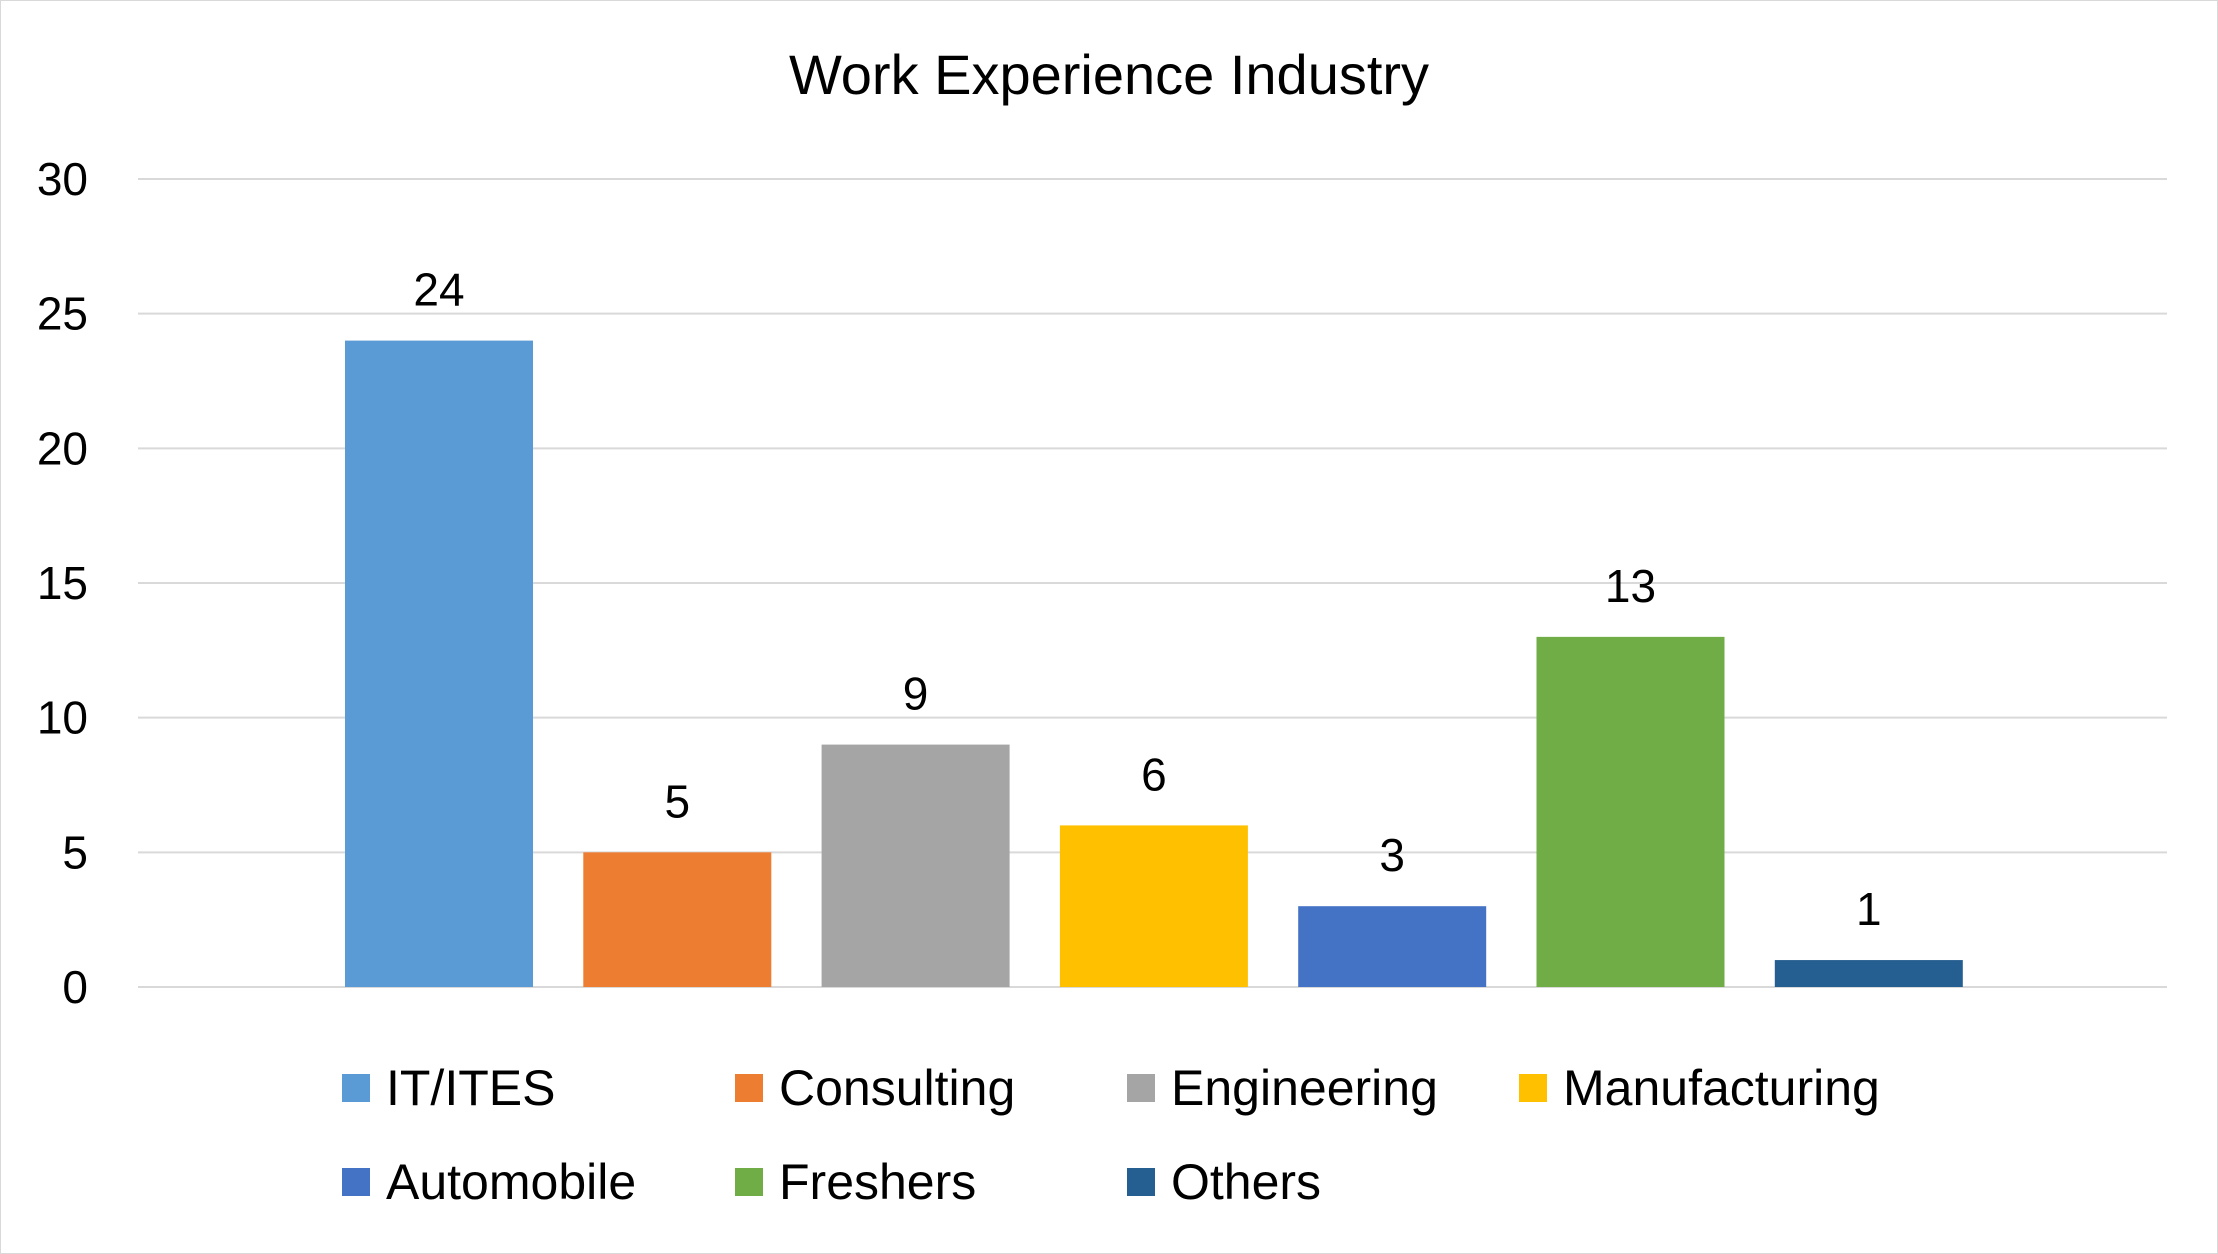 Image resolution: width=2218 pixels, height=1254 pixels. Describe the element at coordinates (878, 1182) in the screenshot. I see `legend-label: Freshers` at that location.